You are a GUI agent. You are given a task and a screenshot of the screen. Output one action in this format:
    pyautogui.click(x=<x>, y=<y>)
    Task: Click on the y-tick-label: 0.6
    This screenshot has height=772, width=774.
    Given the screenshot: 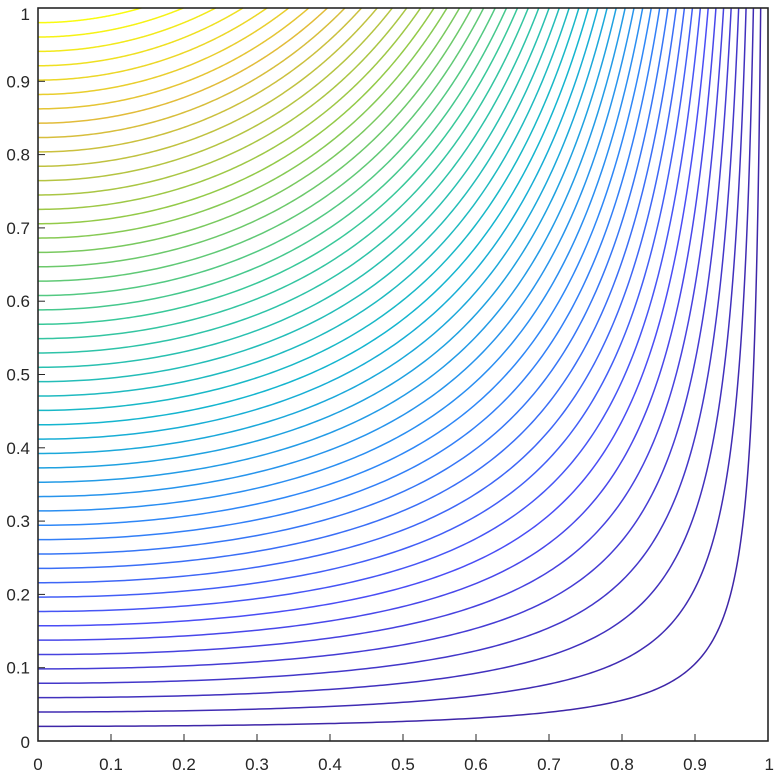 What is the action you would take?
    pyautogui.click(x=18, y=301)
    